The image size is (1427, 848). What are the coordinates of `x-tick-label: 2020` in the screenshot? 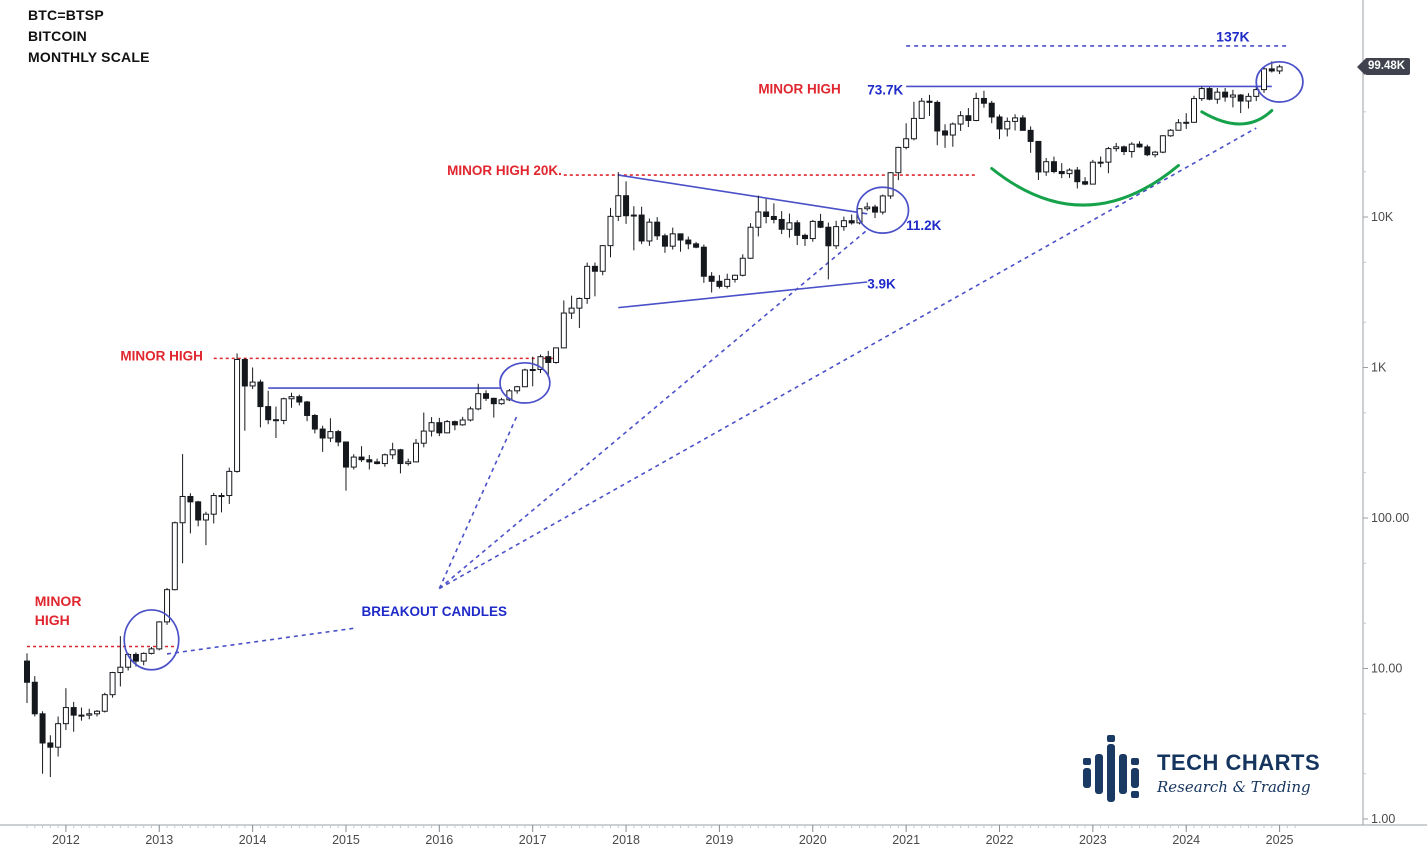 It's located at (813, 840).